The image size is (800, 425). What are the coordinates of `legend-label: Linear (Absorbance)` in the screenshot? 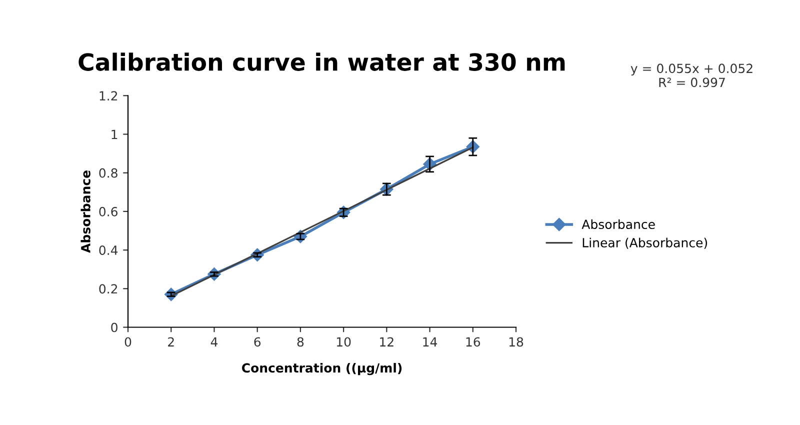 It's located at (645, 243).